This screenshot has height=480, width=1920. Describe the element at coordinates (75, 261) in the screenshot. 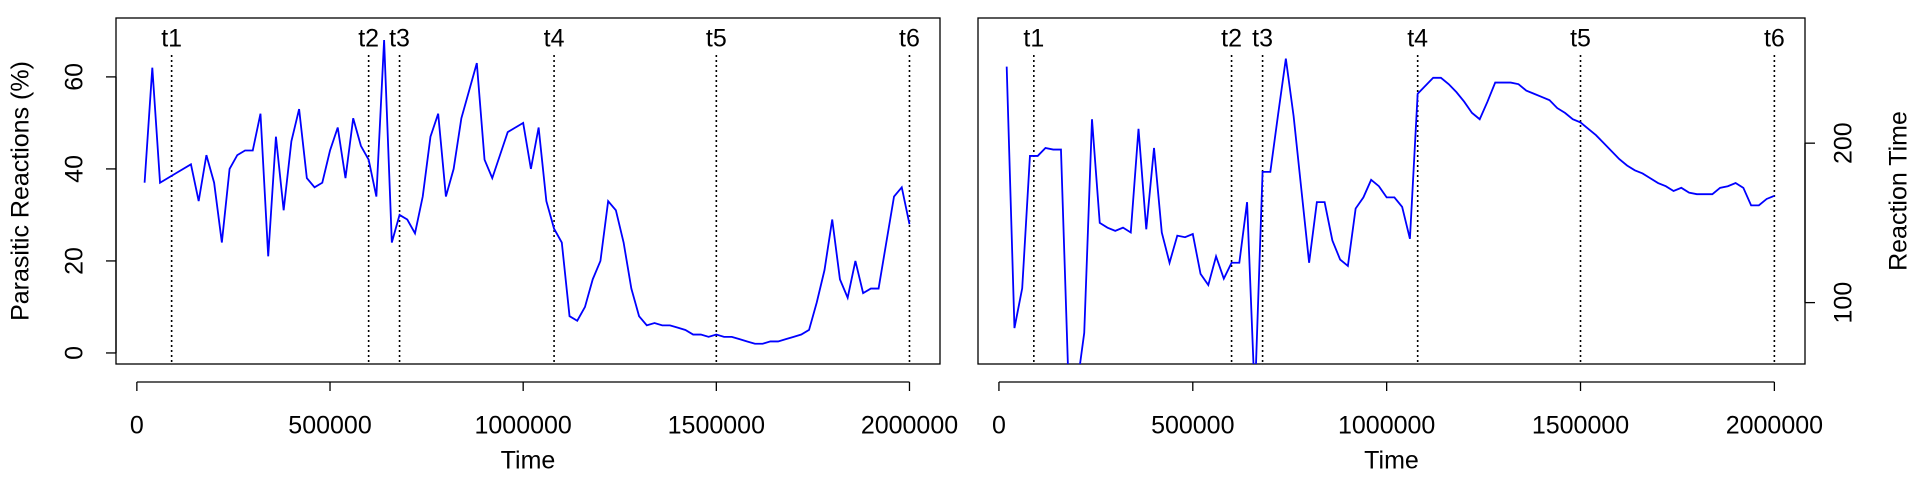

I see `y-tick-label: 20` at that location.